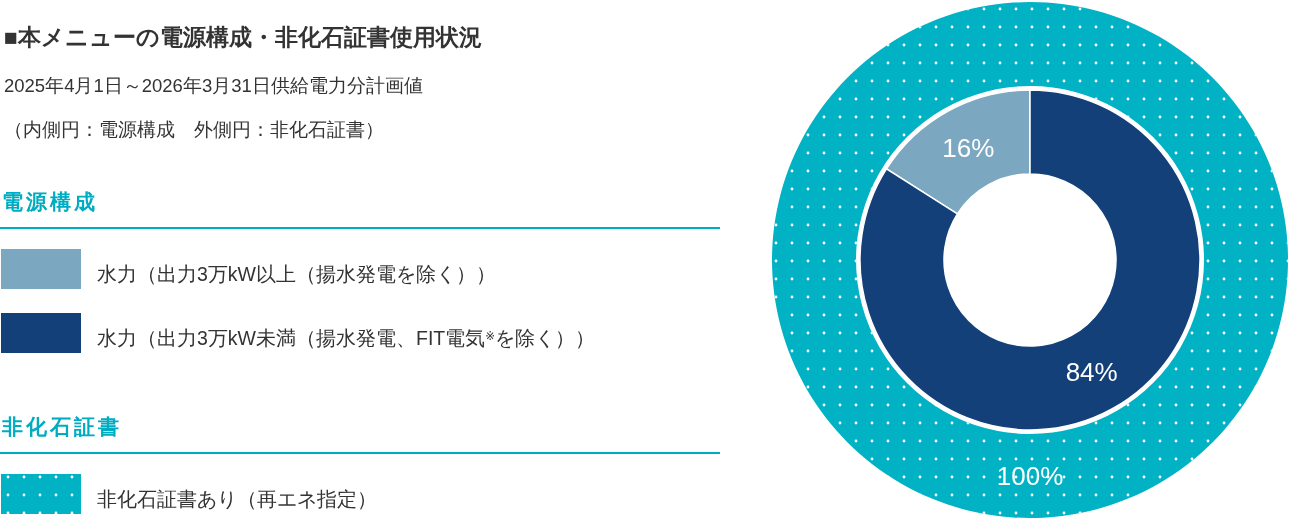  I want to click on subtitle: 2025年4月1日～2026年3月31日供給電力分計画値, so click(213, 85).